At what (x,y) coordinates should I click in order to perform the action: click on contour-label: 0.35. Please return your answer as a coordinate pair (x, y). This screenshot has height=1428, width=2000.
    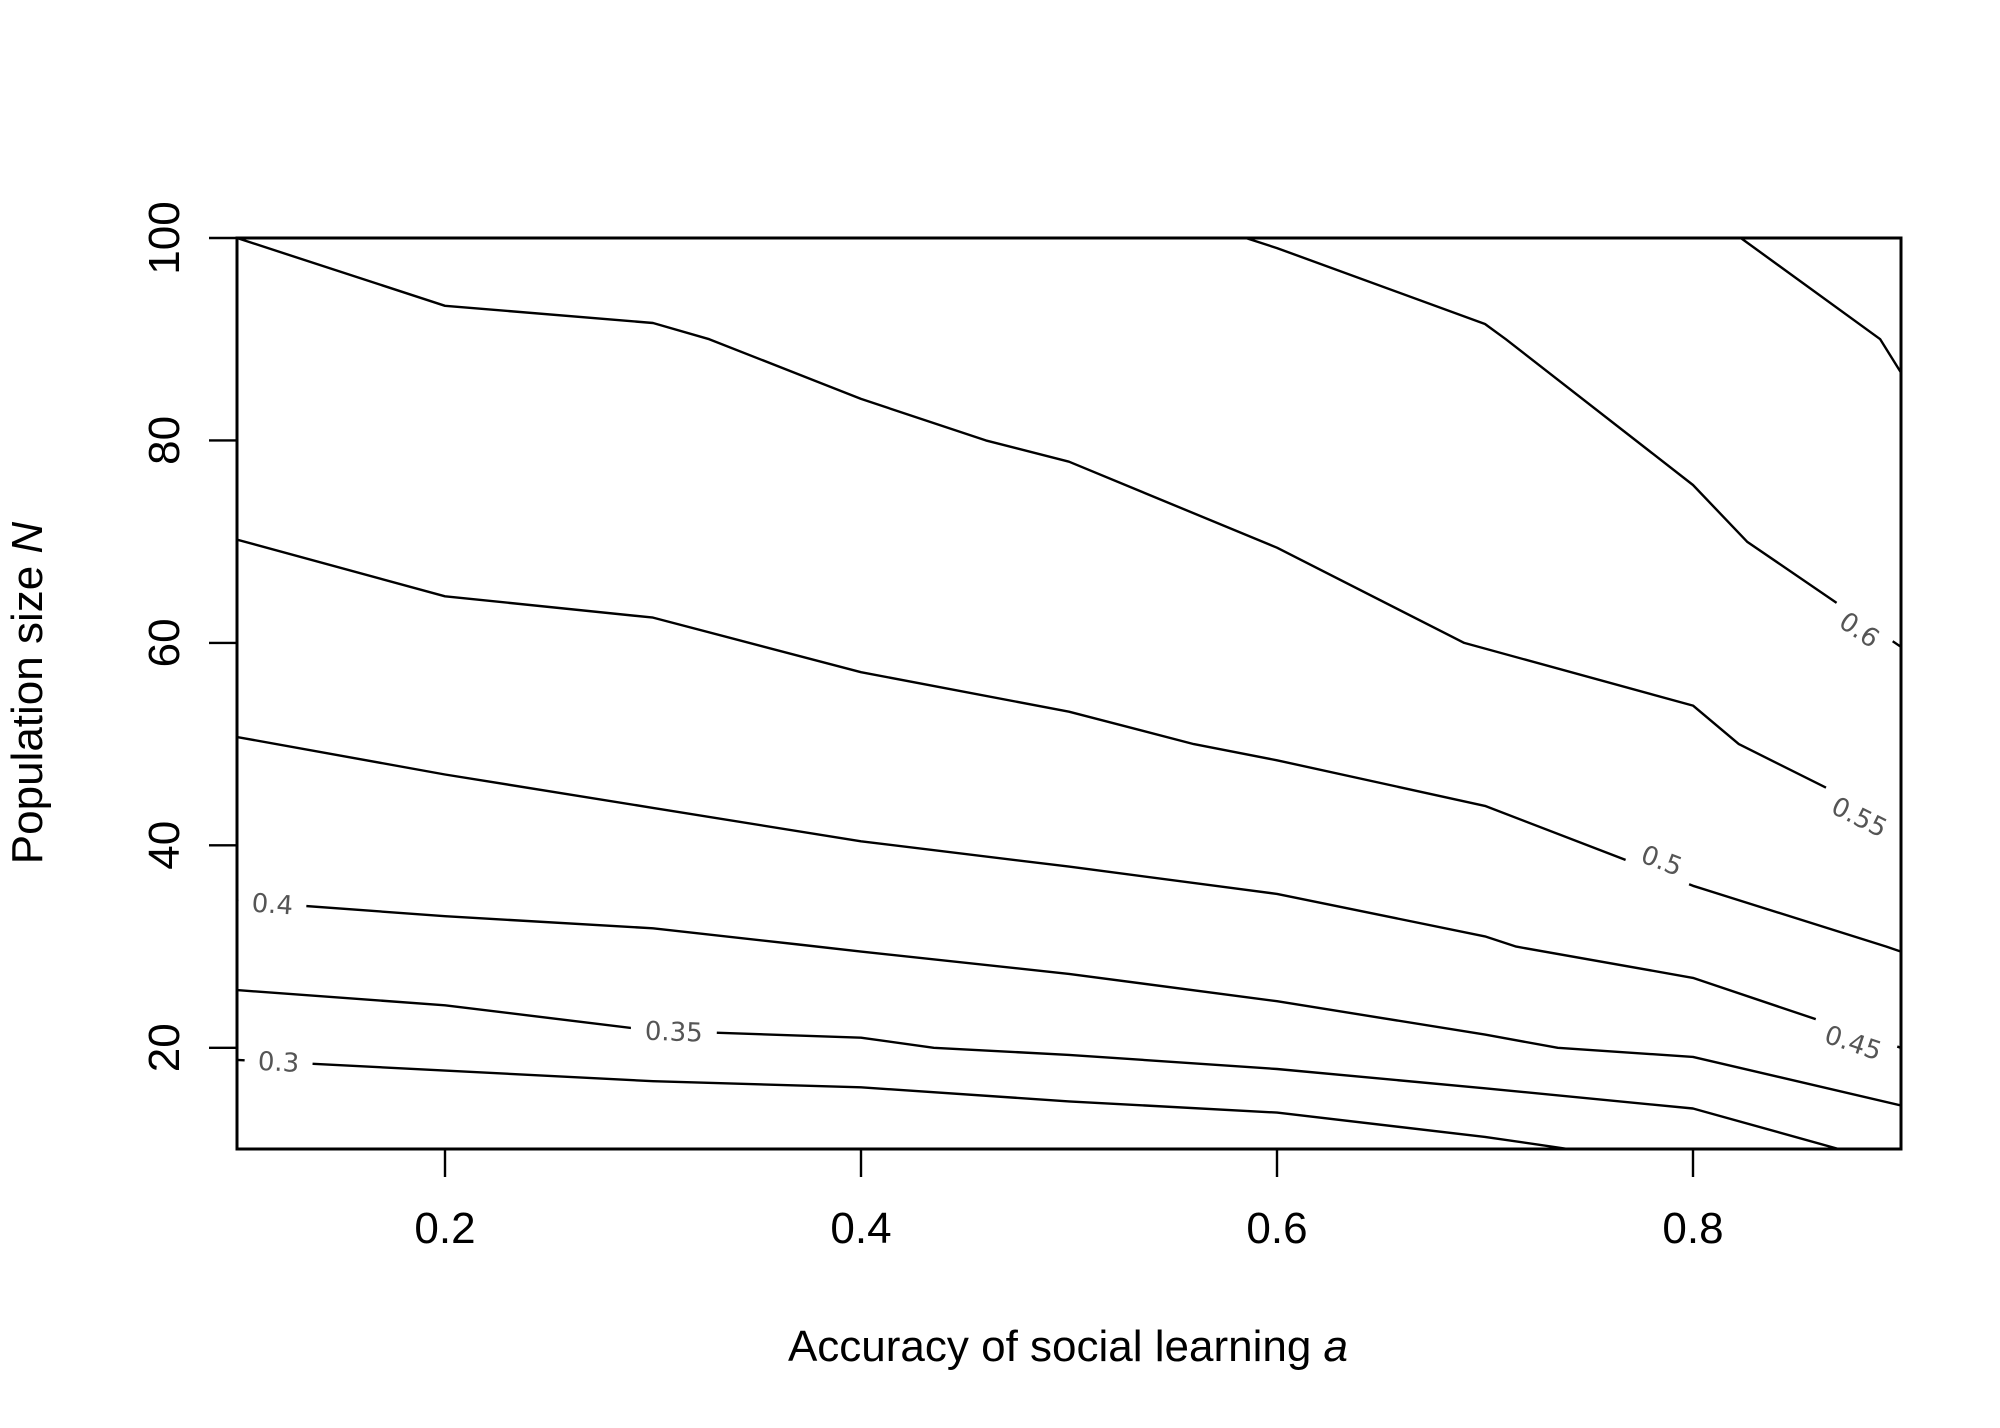
    Looking at the image, I should click on (673, 1033).